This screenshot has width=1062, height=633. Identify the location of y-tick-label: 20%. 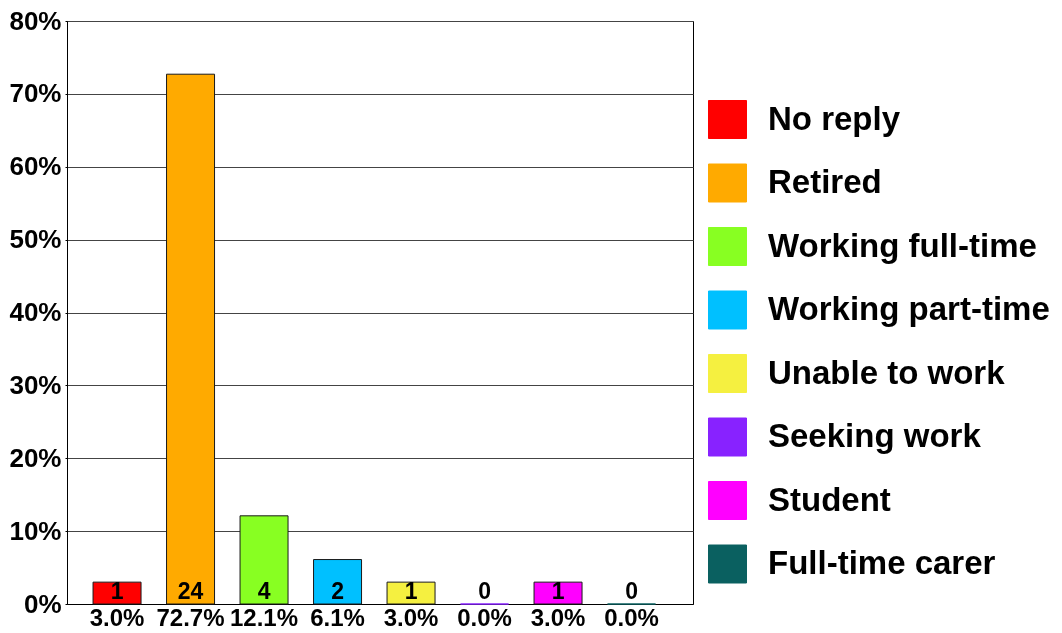
(35, 457).